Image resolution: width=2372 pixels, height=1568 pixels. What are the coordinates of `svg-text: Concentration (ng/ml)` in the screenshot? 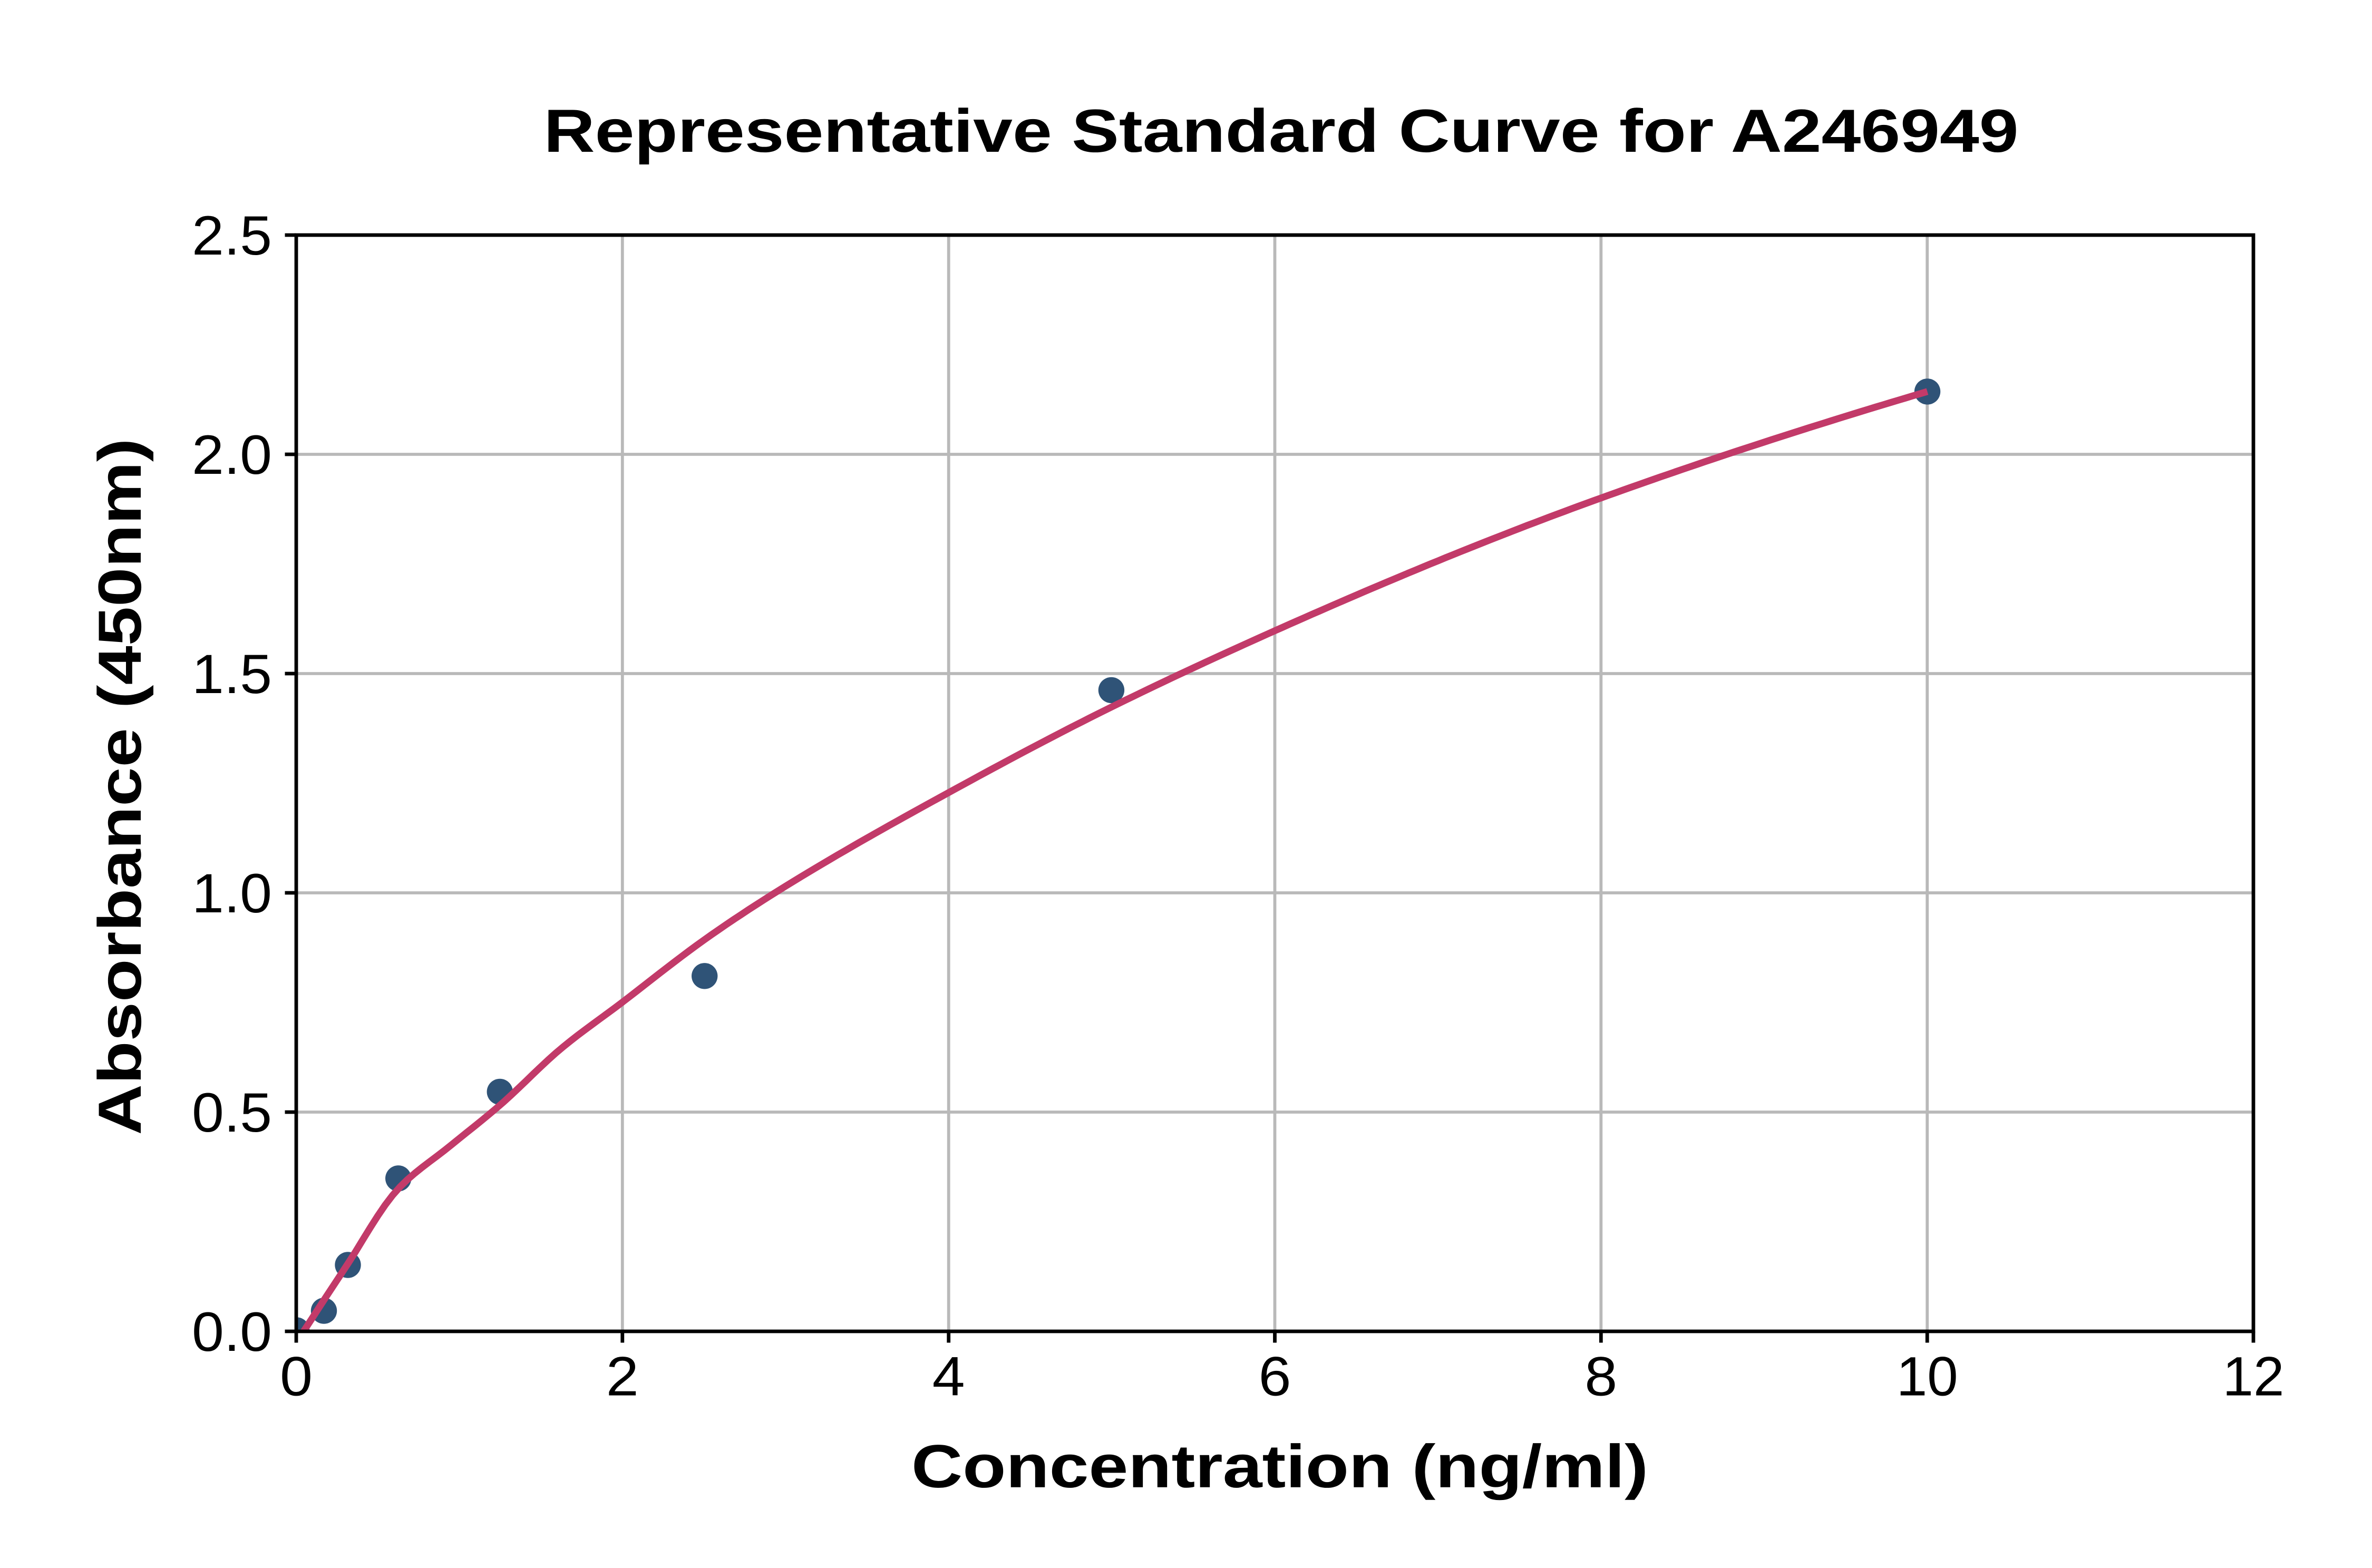 It's located at (1279, 1467).